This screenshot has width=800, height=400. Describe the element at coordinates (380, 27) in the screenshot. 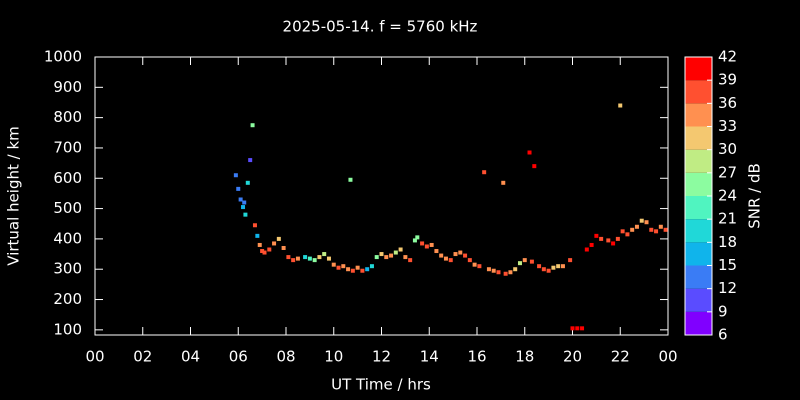

I see `chart-title: 2025-05-14. f = 5760 kHz` at that location.